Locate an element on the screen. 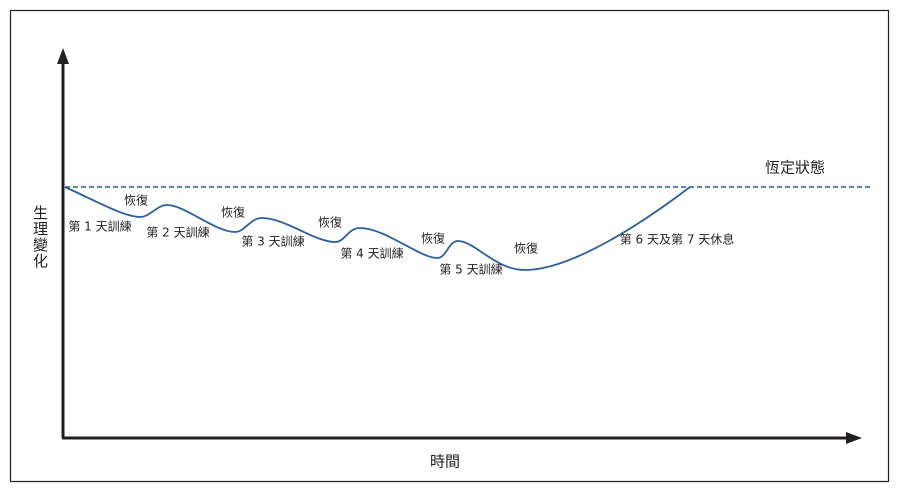  annotation: 第 1 天訓練 is located at coordinates (99, 226).